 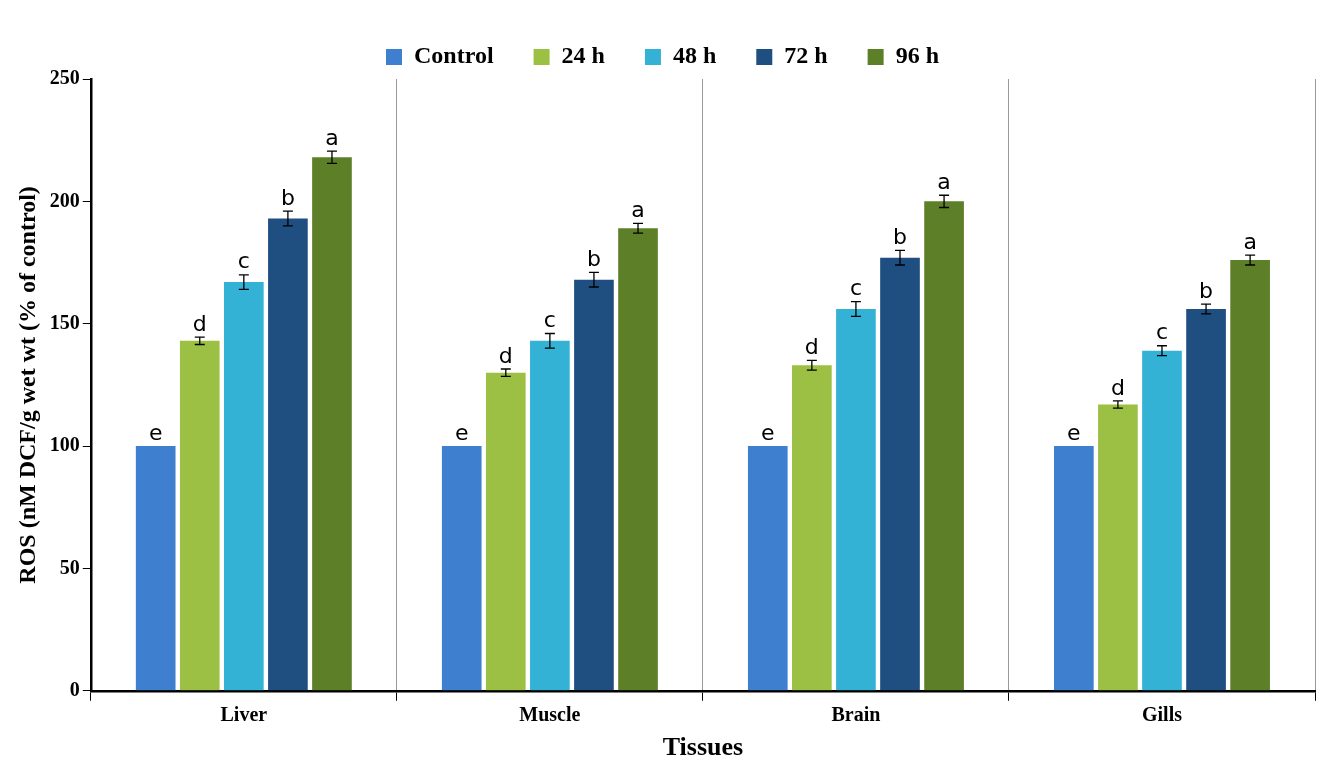 What do you see at coordinates (703, 747) in the screenshot?
I see `x-axis-title: Tissues` at bounding box center [703, 747].